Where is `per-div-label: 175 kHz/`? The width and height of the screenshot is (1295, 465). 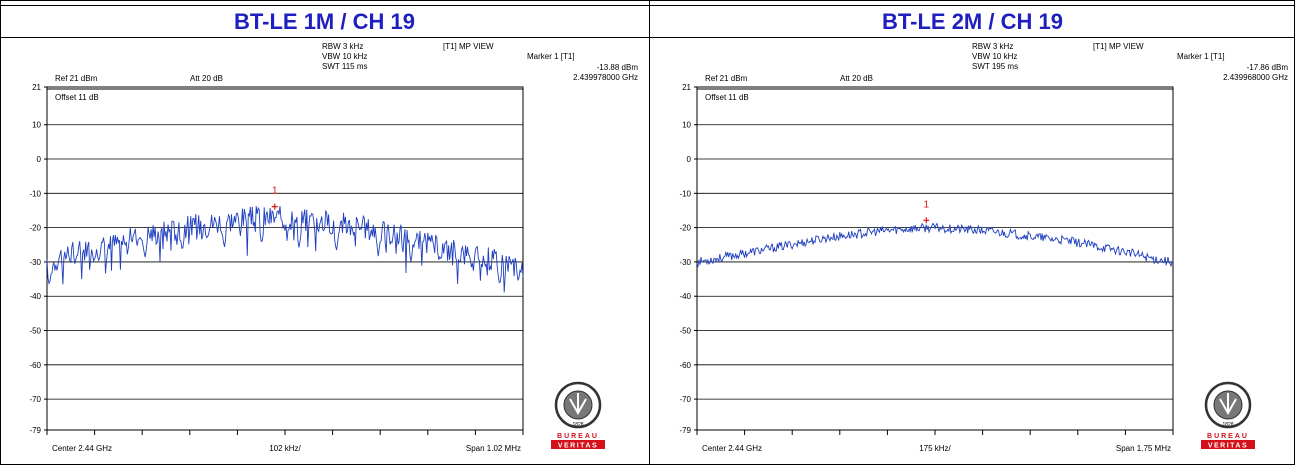 per-div-label: 175 kHz/ is located at coordinates (935, 448).